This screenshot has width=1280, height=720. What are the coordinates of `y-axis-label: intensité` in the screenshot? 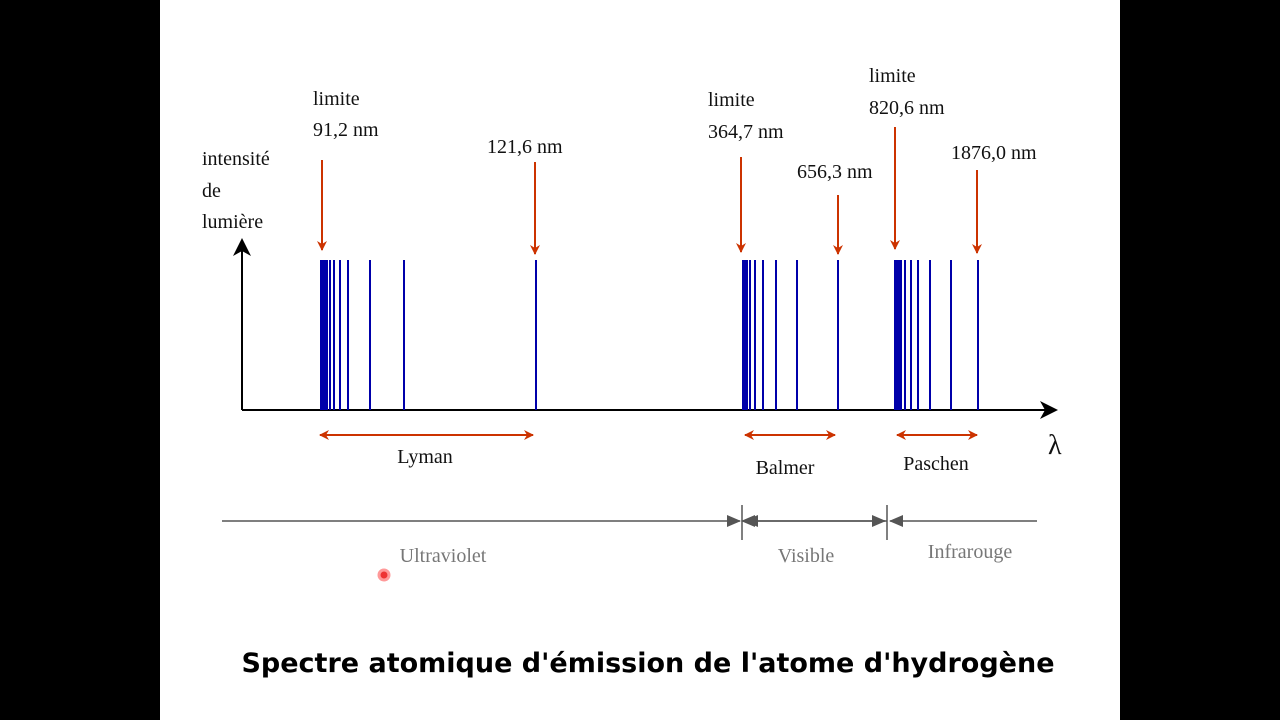 It's located at (236, 159).